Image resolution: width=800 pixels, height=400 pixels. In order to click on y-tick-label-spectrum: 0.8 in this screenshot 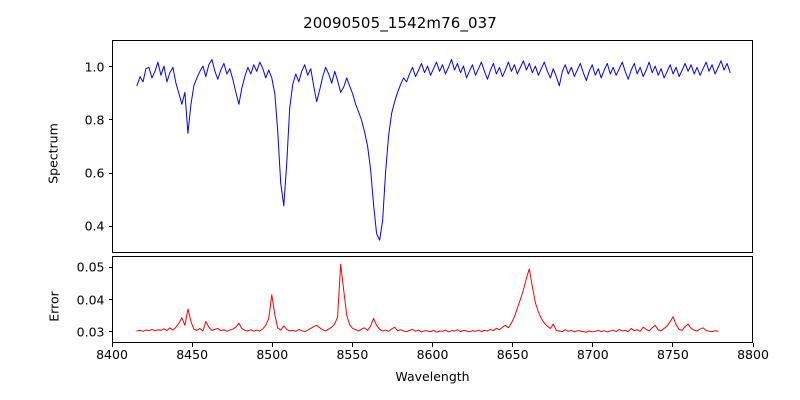, I will do `click(94, 120)`.